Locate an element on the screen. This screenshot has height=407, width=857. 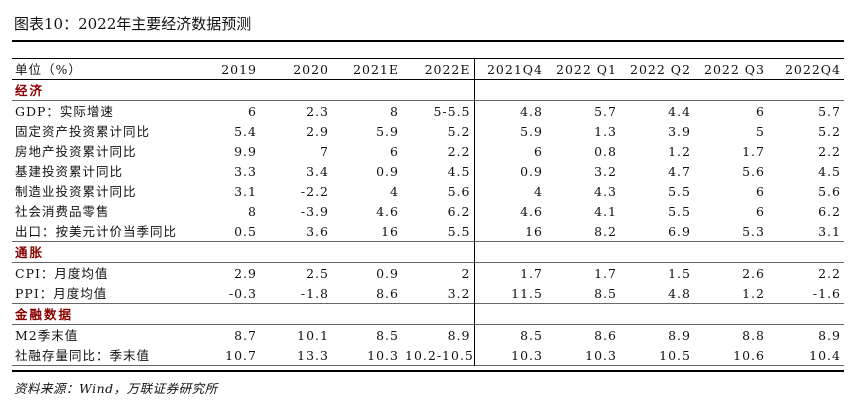
value-cell: 10.7 is located at coordinates (241, 355).